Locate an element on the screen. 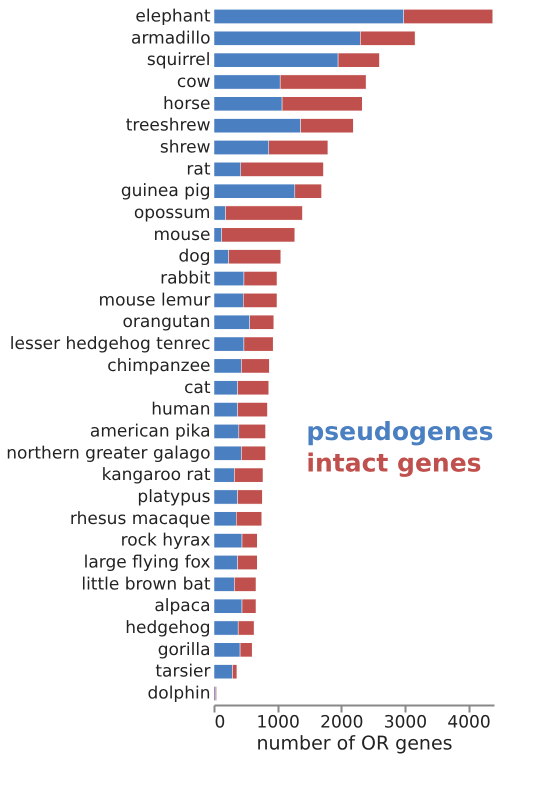 The width and height of the screenshot is (537, 785). y-tick-label: tarsier is located at coordinates (182, 672).